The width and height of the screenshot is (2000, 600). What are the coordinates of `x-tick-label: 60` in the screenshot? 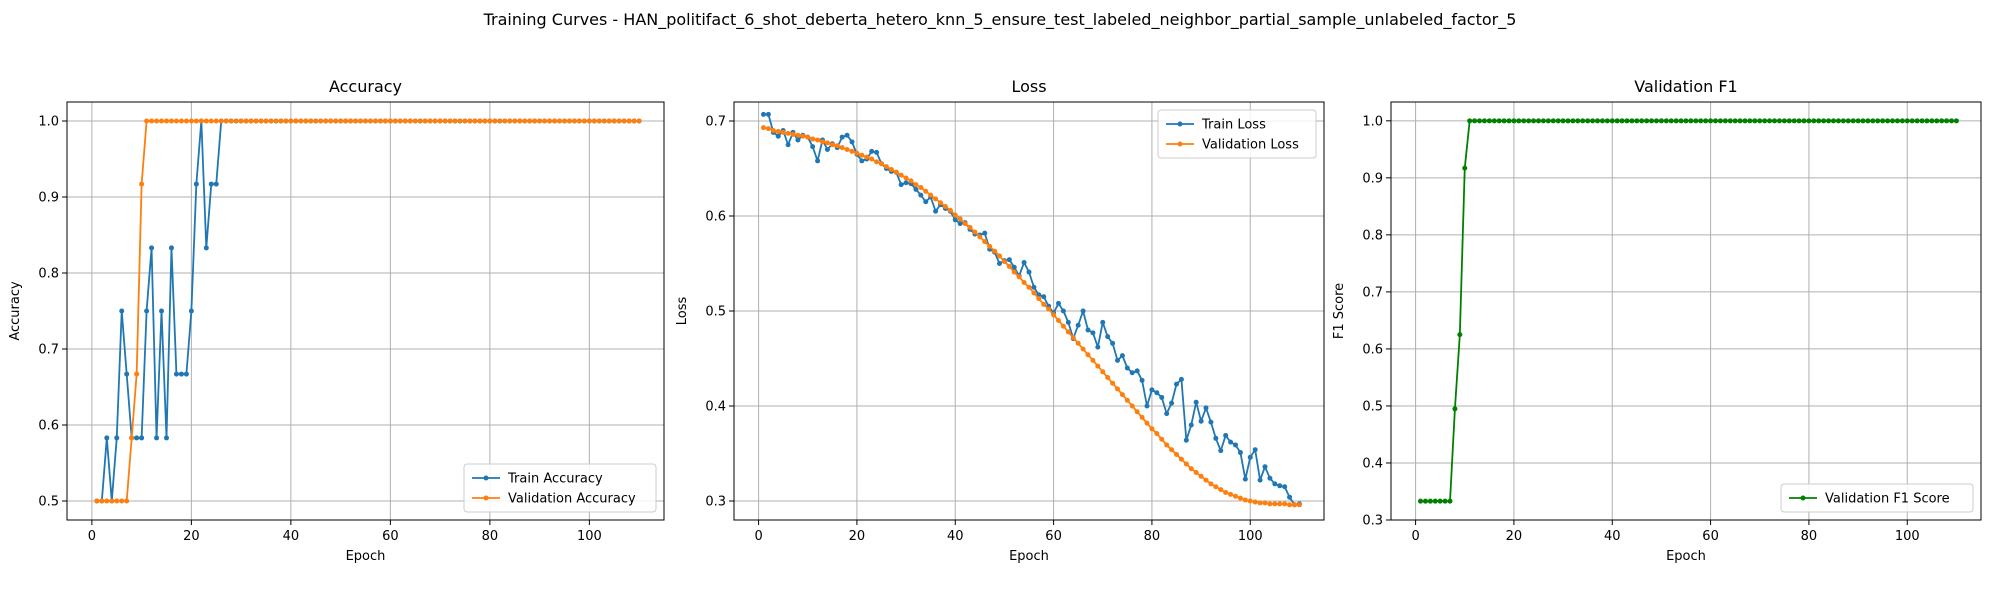 It's located at (1053, 536).